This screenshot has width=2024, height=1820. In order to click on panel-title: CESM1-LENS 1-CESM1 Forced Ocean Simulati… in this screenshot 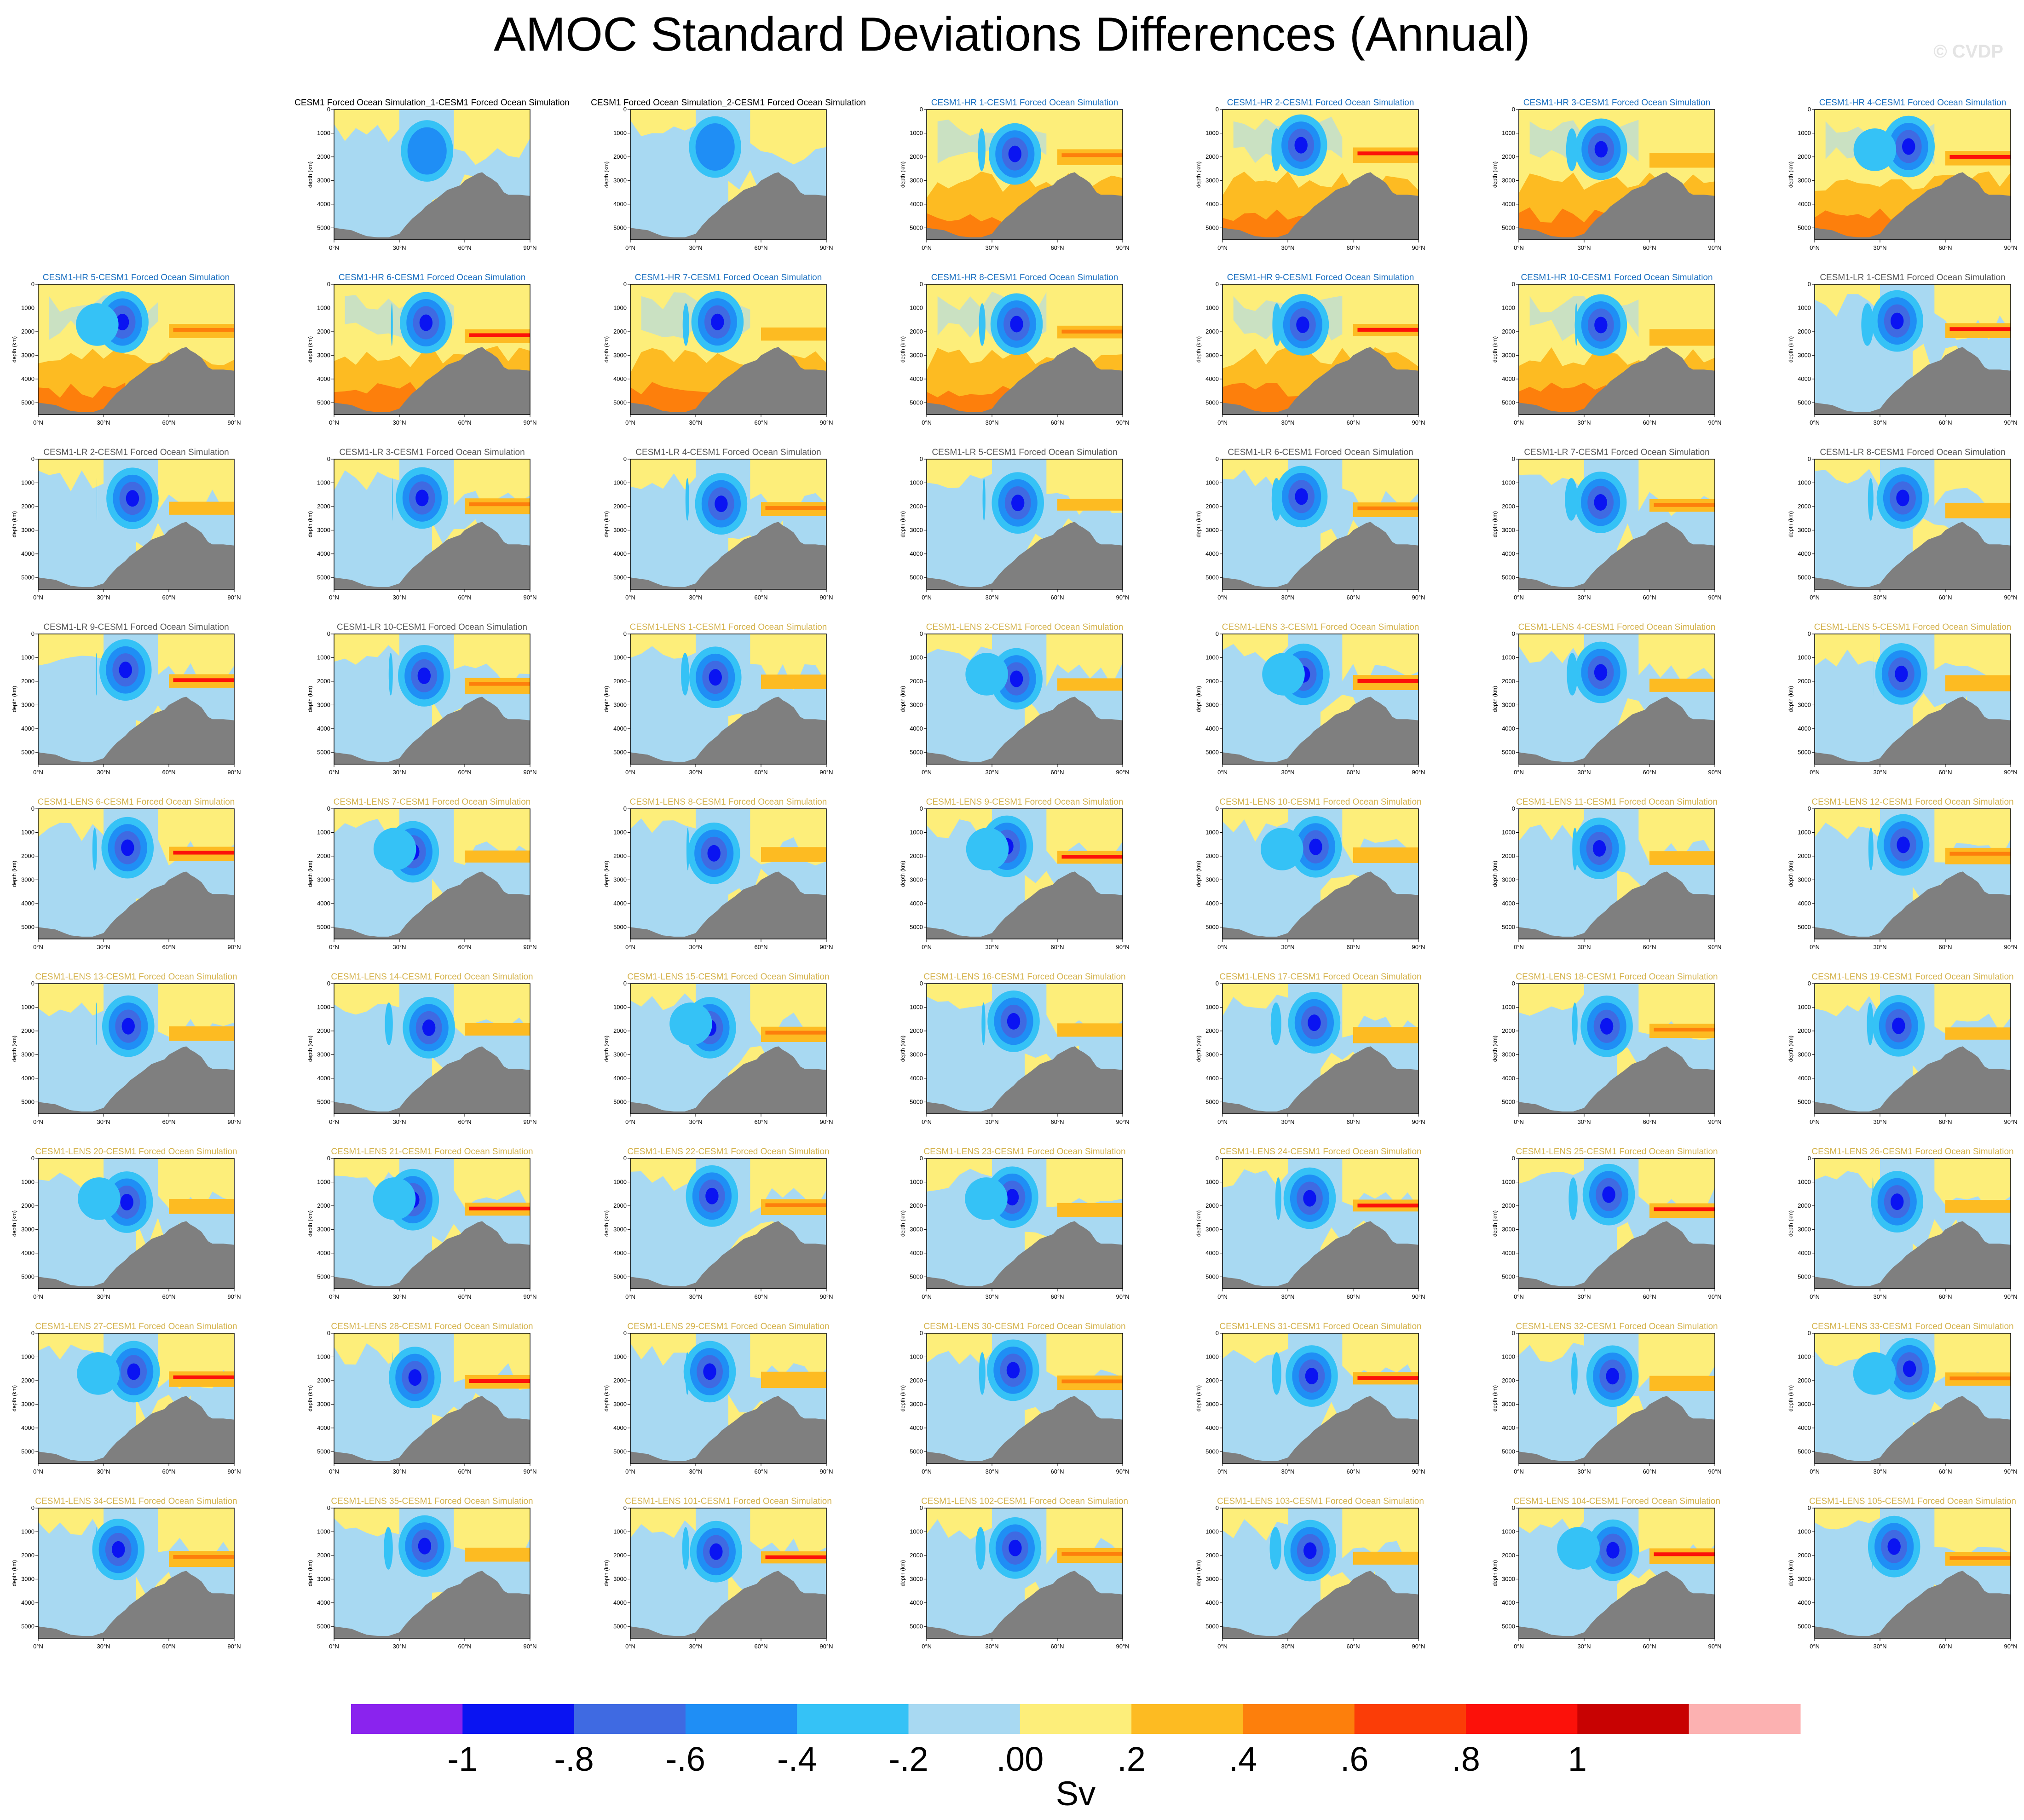, I will do `click(728, 627)`.